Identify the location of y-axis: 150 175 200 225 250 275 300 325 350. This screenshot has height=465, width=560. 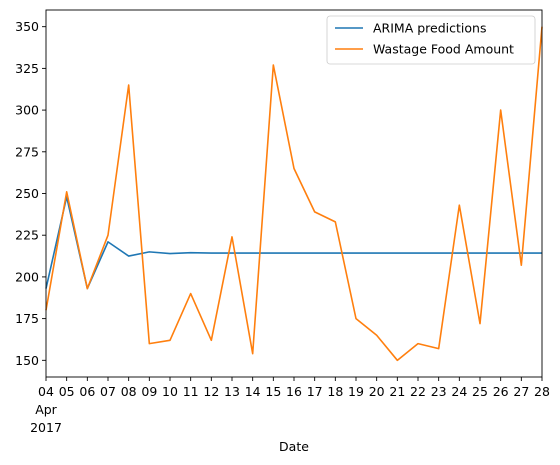
(30, 193).